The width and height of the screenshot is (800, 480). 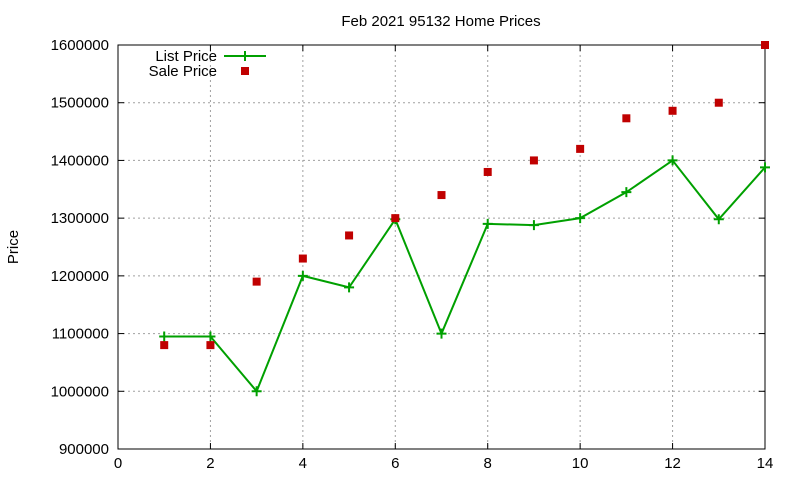 I want to click on x-tick-label: 6, so click(x=395, y=463).